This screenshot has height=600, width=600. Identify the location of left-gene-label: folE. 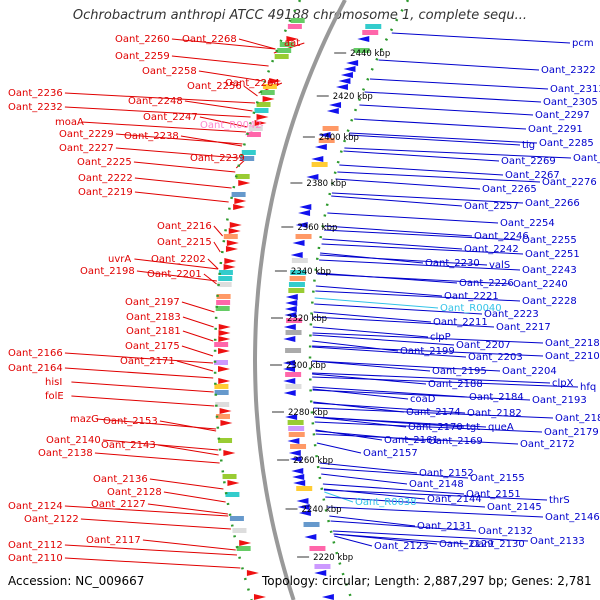
(54, 396).